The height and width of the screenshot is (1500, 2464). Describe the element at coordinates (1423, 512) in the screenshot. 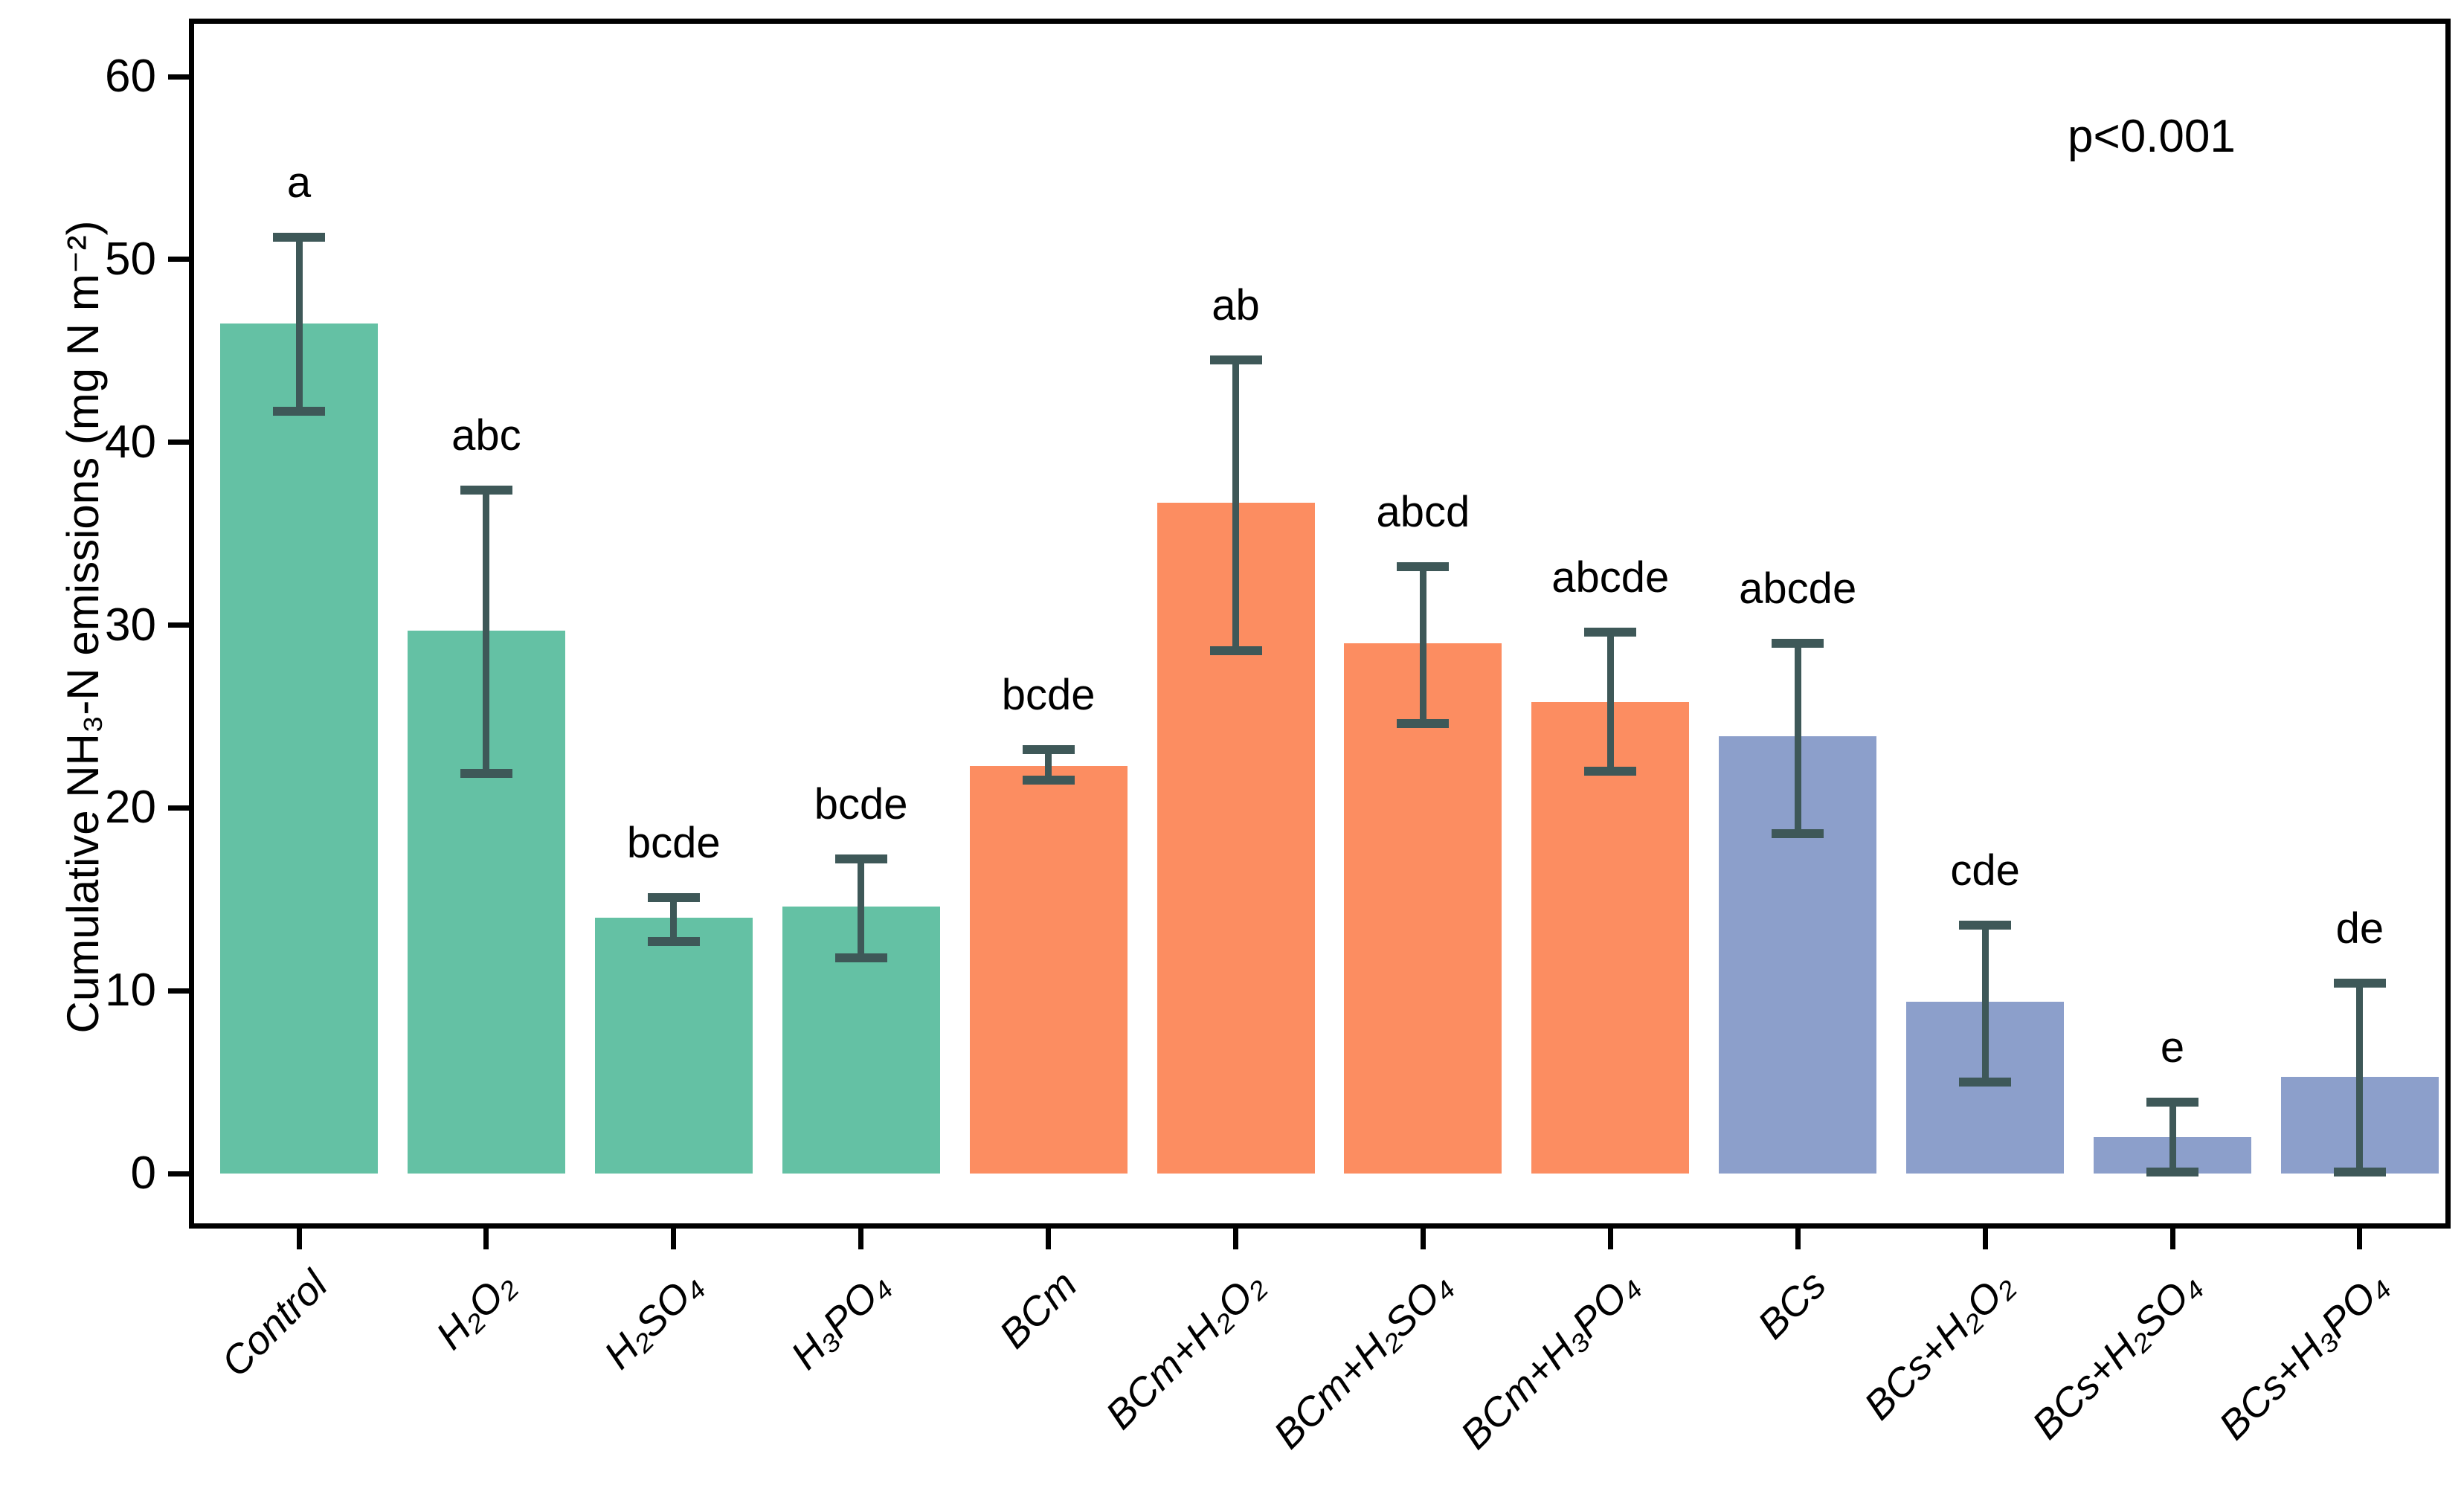

I see `significance-letter: abcd` at that location.